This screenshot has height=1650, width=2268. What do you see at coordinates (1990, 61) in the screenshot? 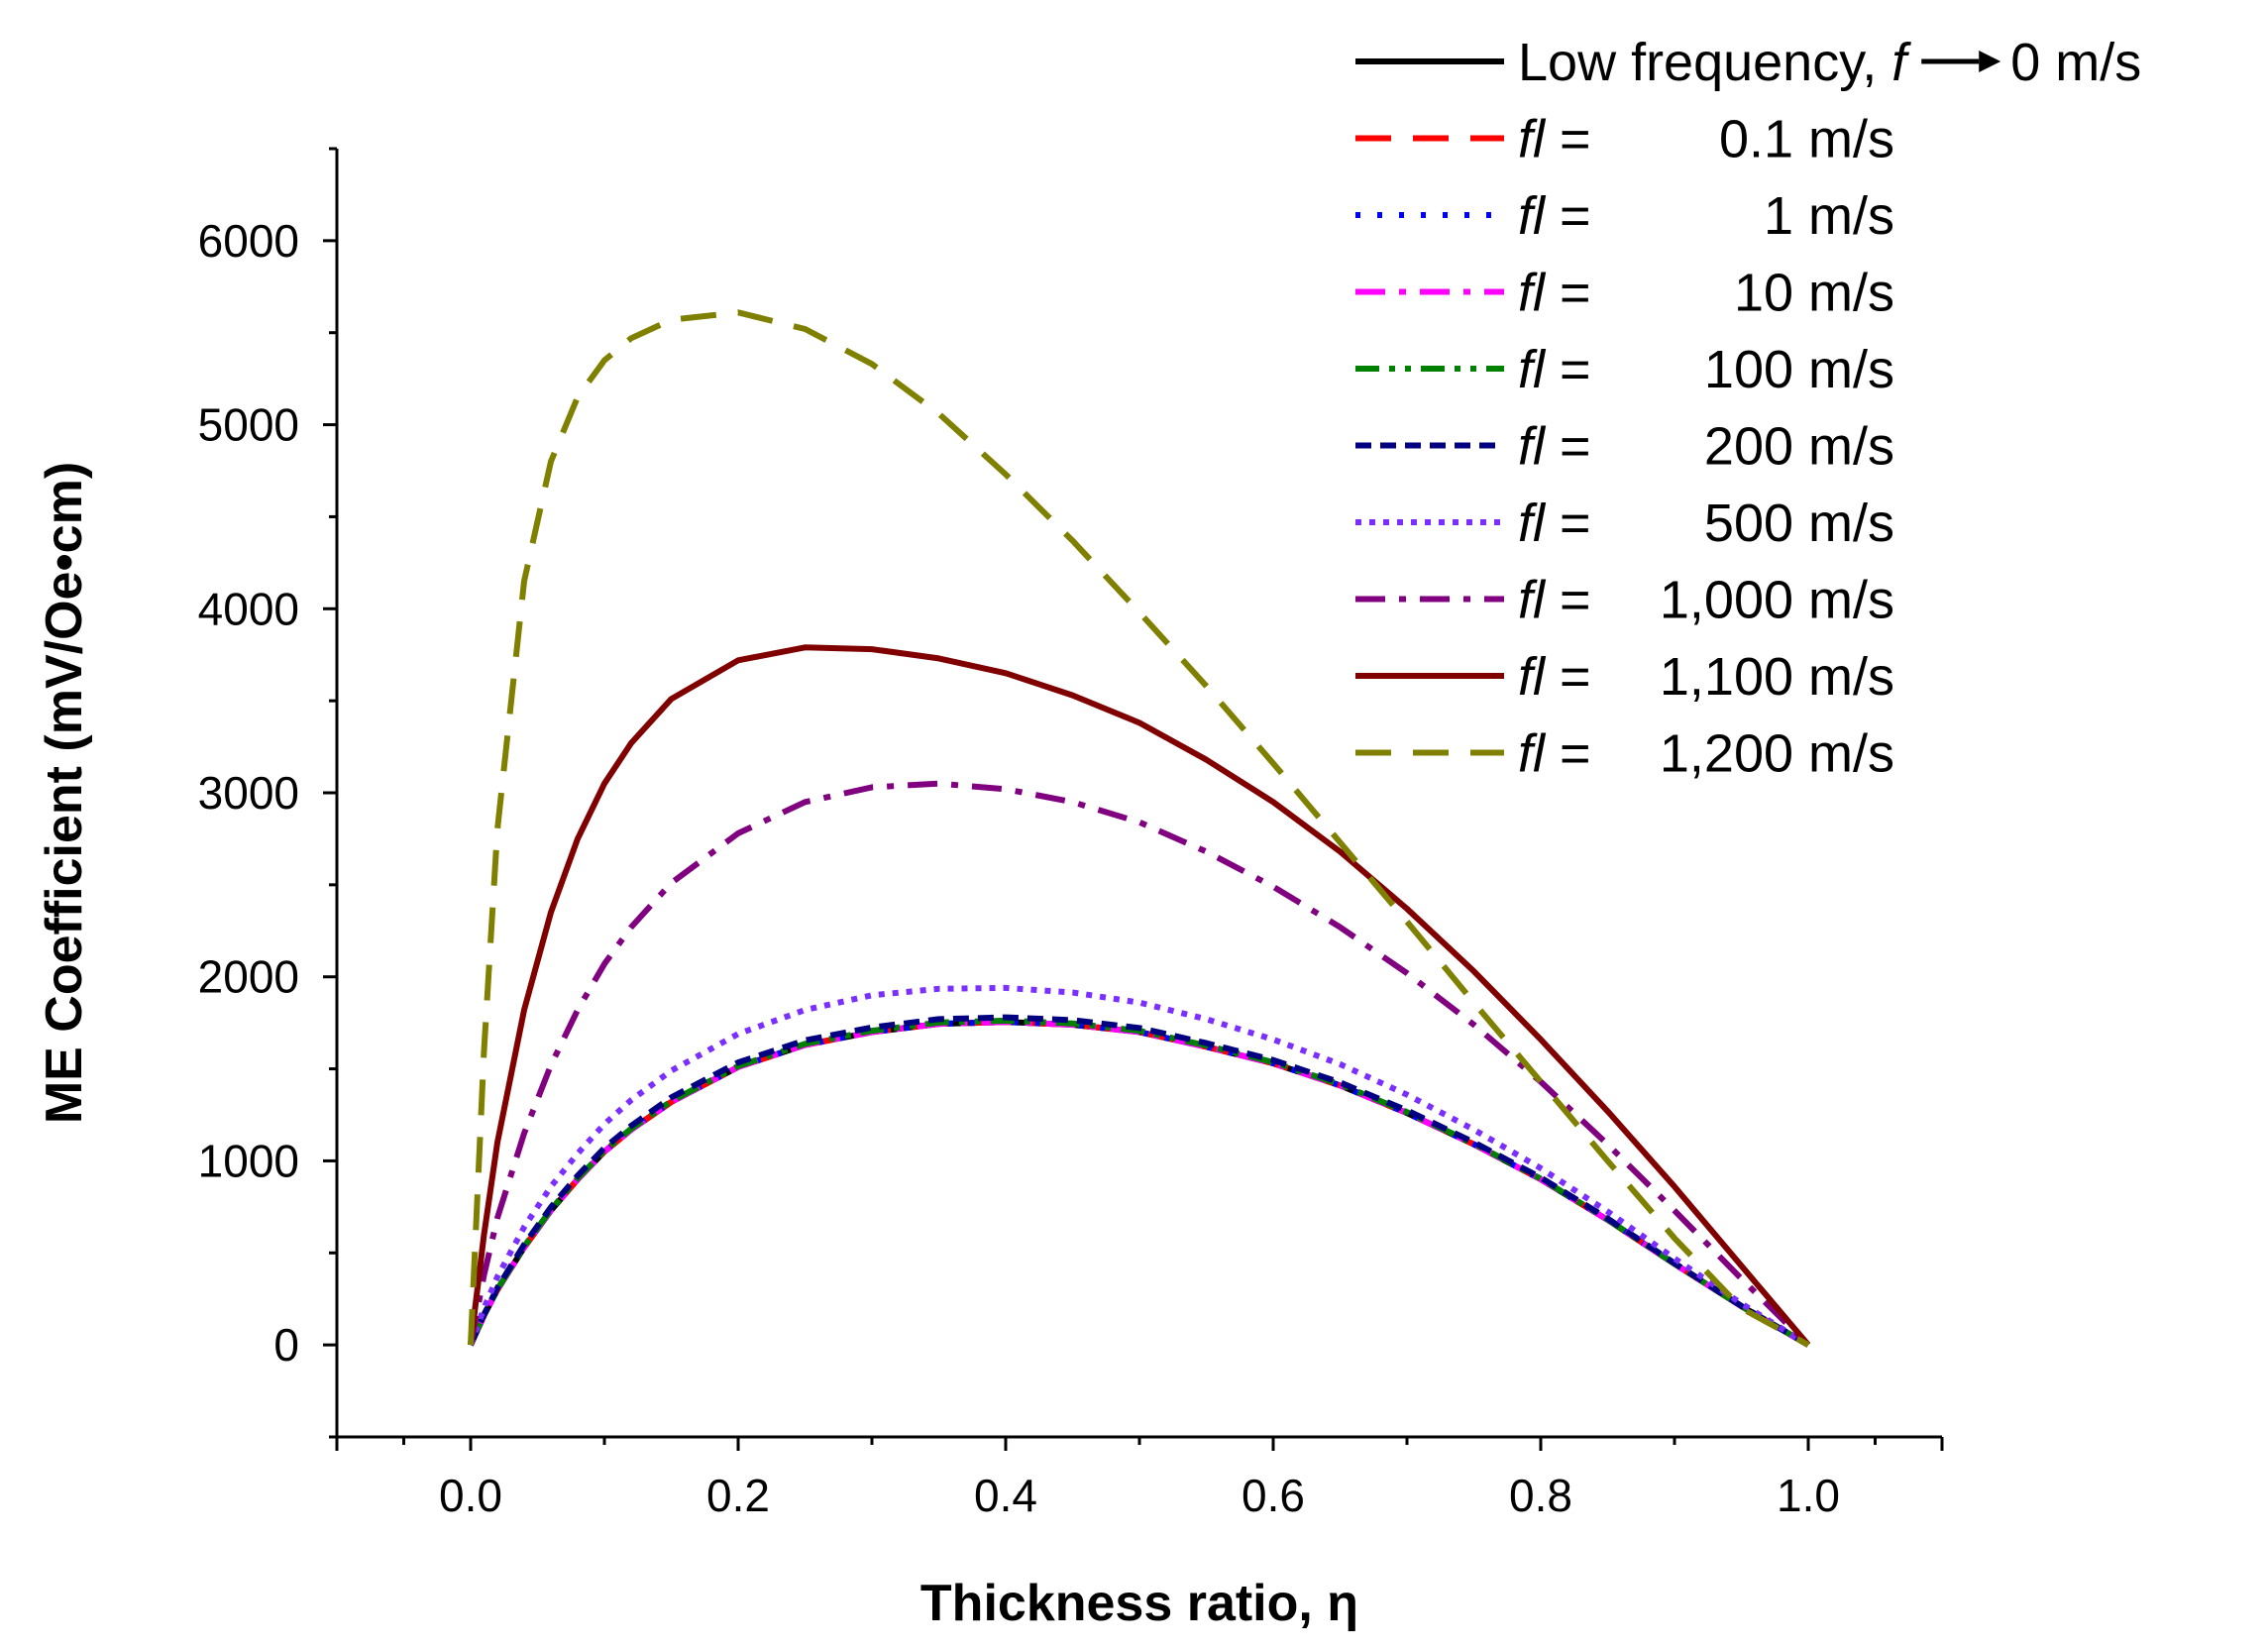
I see `arrow-head-icon` at bounding box center [1990, 61].